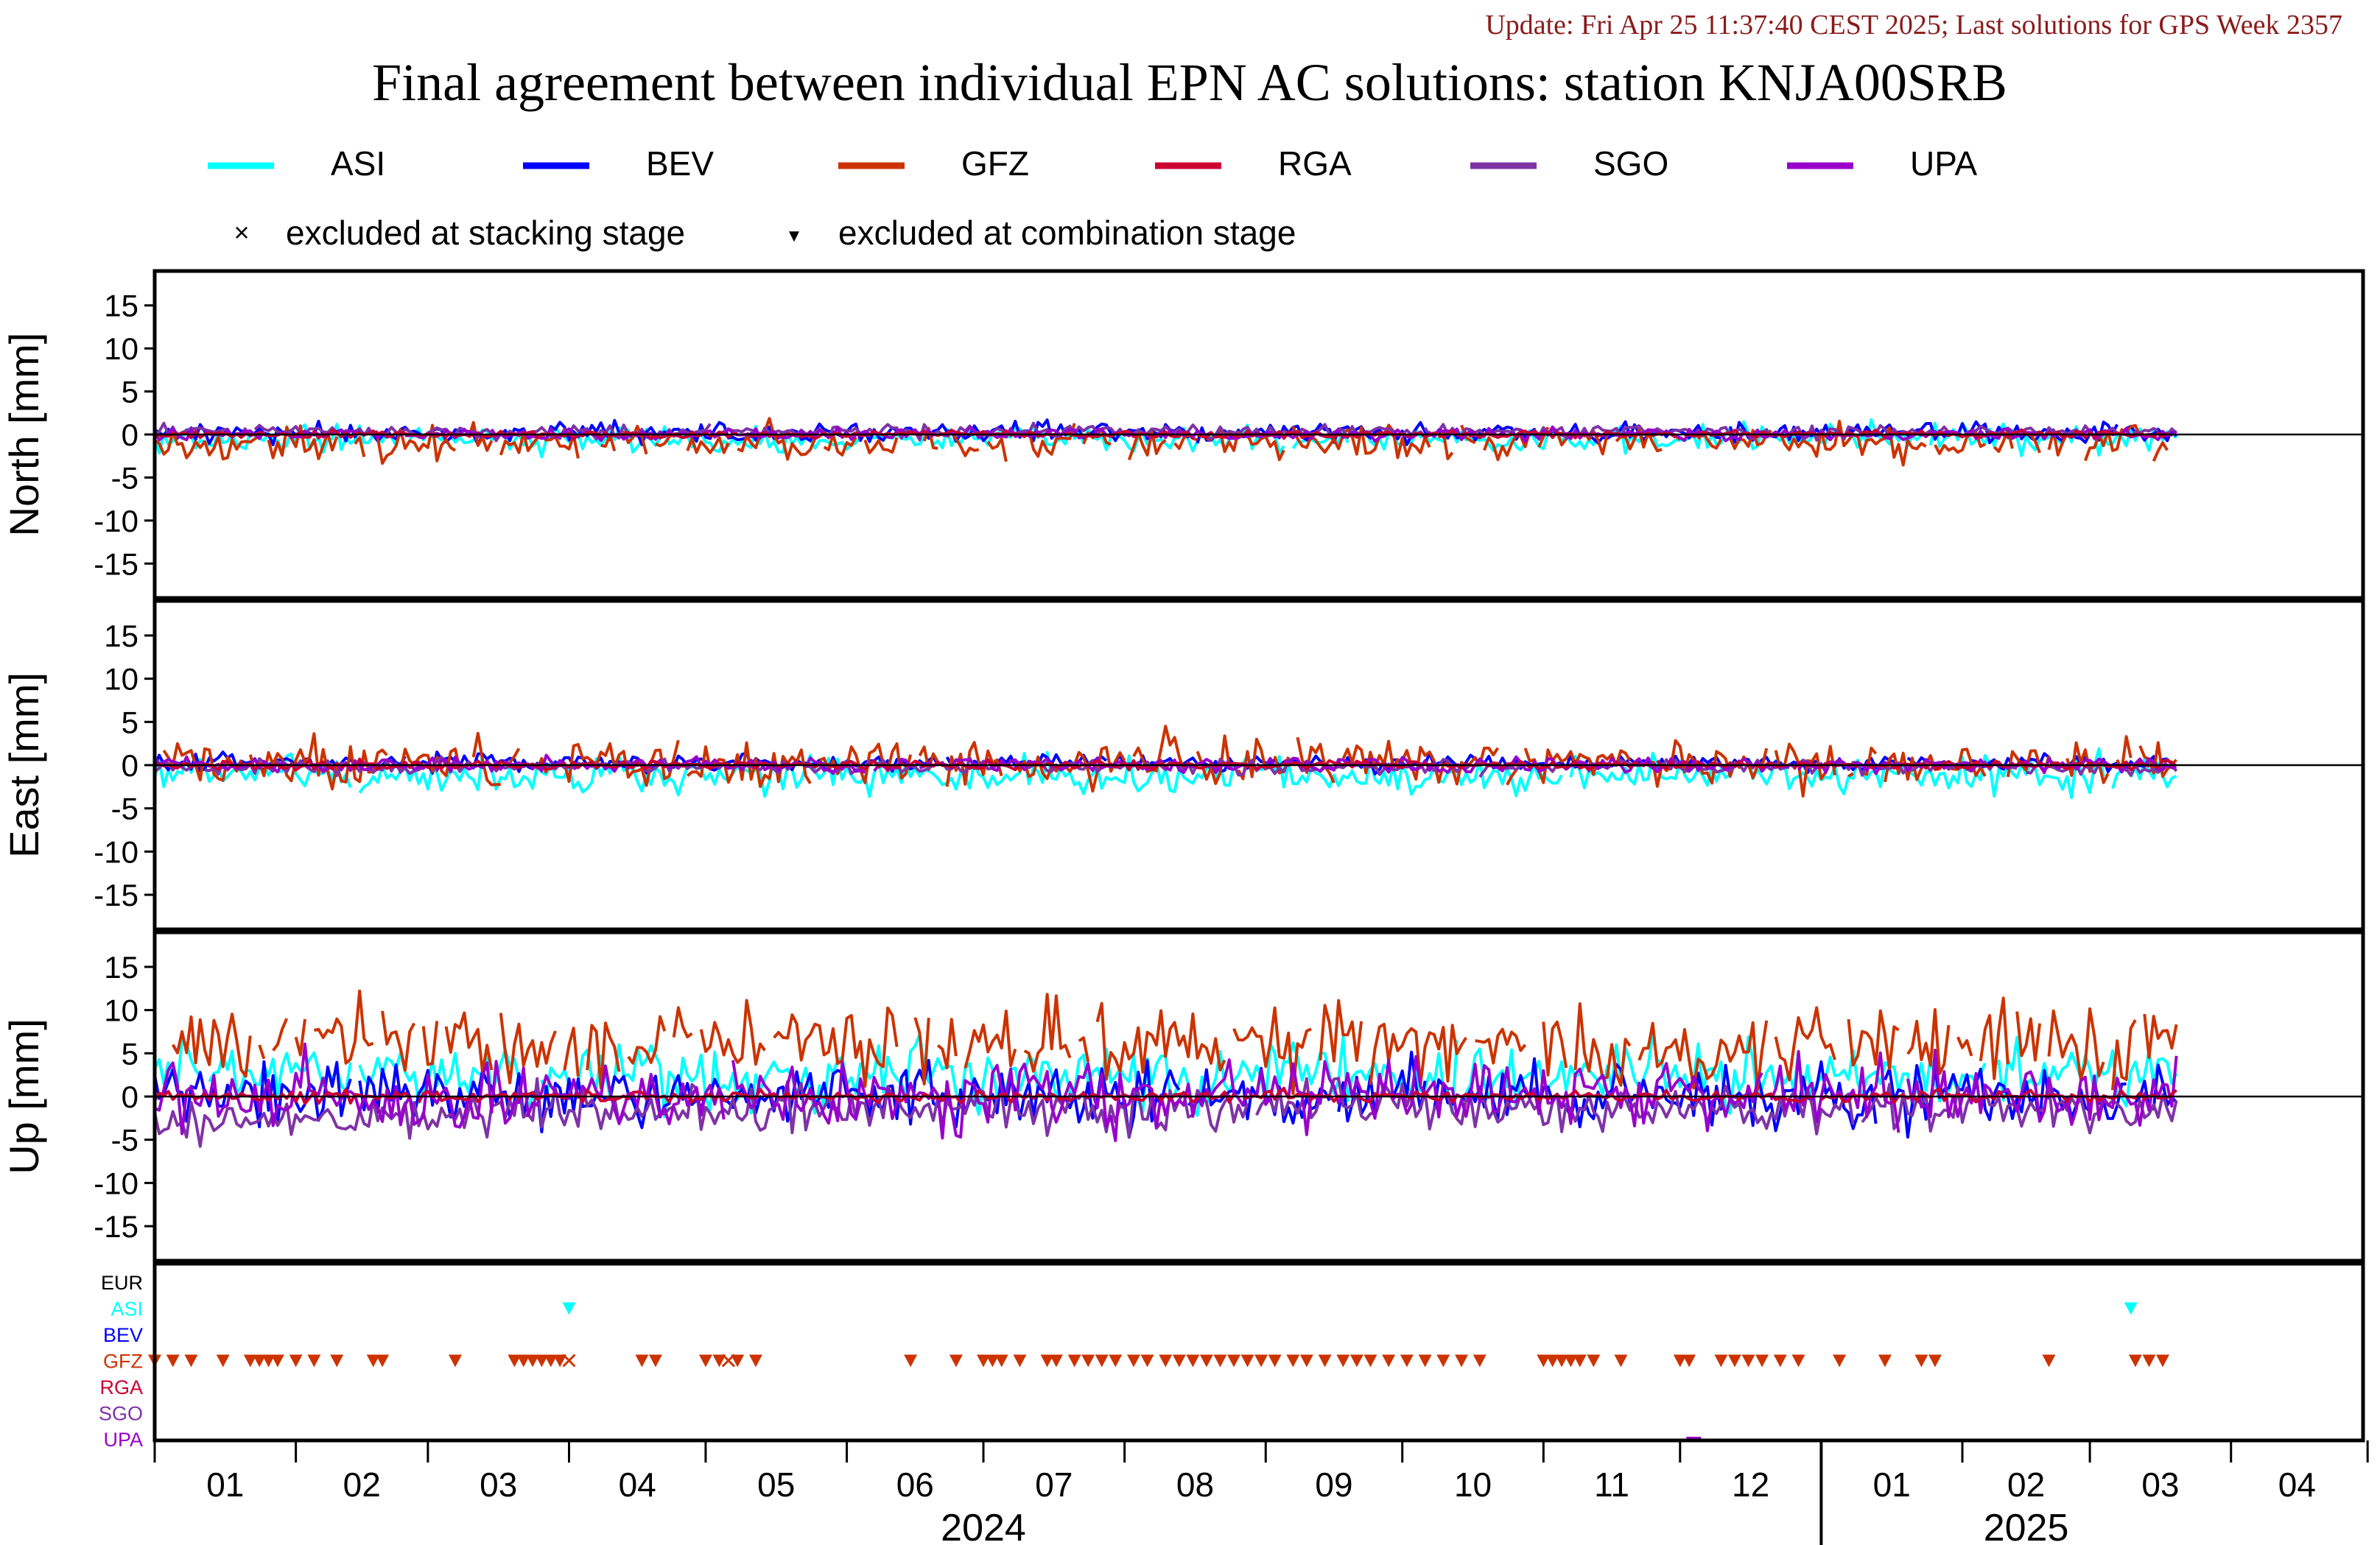 The image size is (2380, 1545). Describe the element at coordinates (1750, 1485) in the screenshot. I see `x-month-label: 12` at that location.